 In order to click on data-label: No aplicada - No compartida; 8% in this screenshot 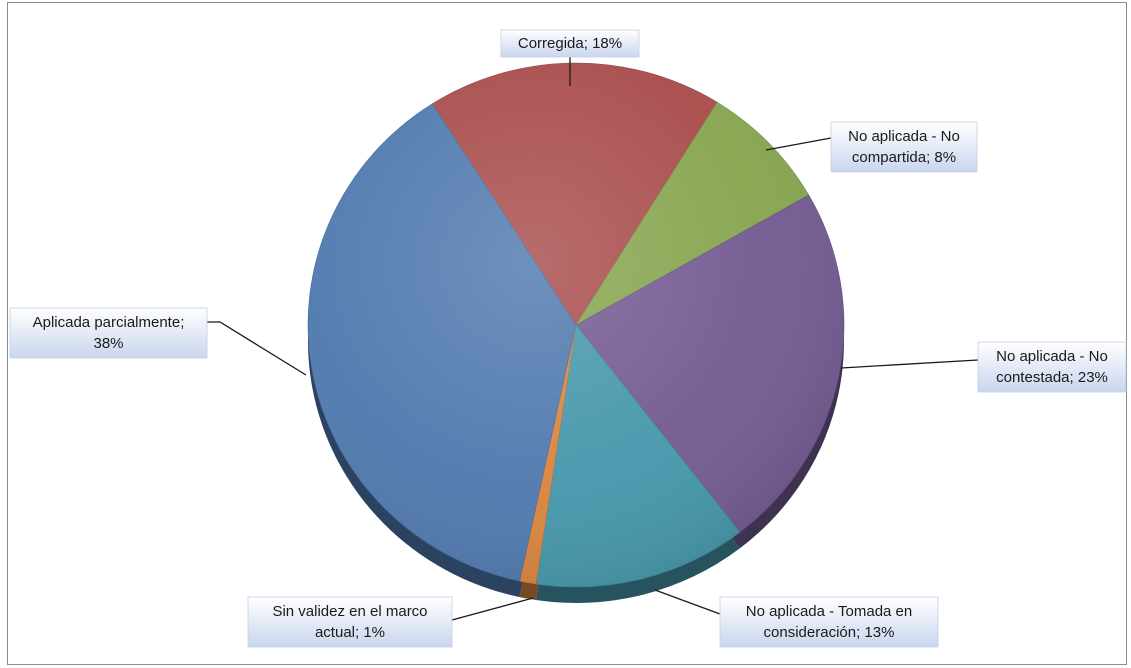, I will do `click(904, 147)`.